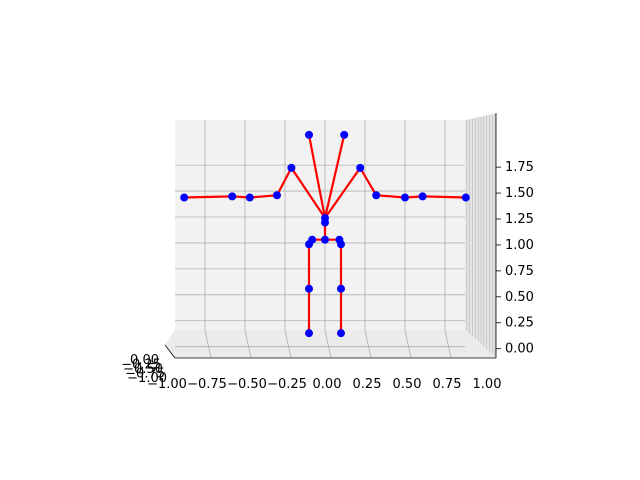  Describe the element at coordinates (367, 384) in the screenshot. I see `x-tick-label: 0.25` at that location.